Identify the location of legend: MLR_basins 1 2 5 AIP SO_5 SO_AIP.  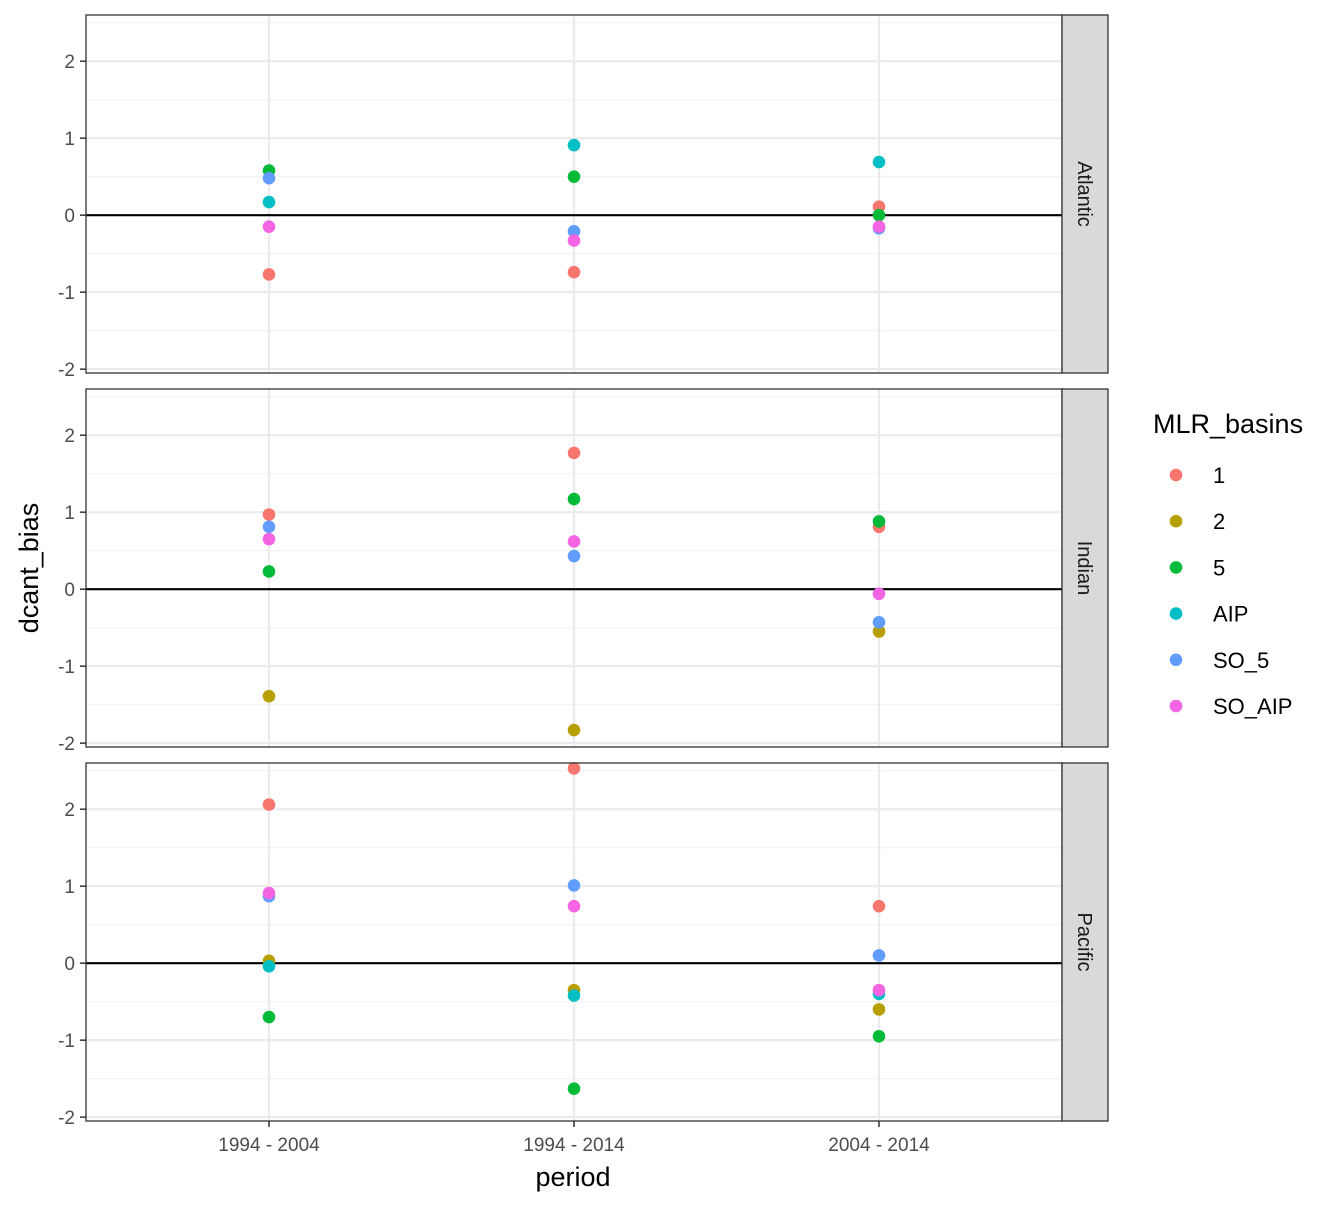
(1228, 564).